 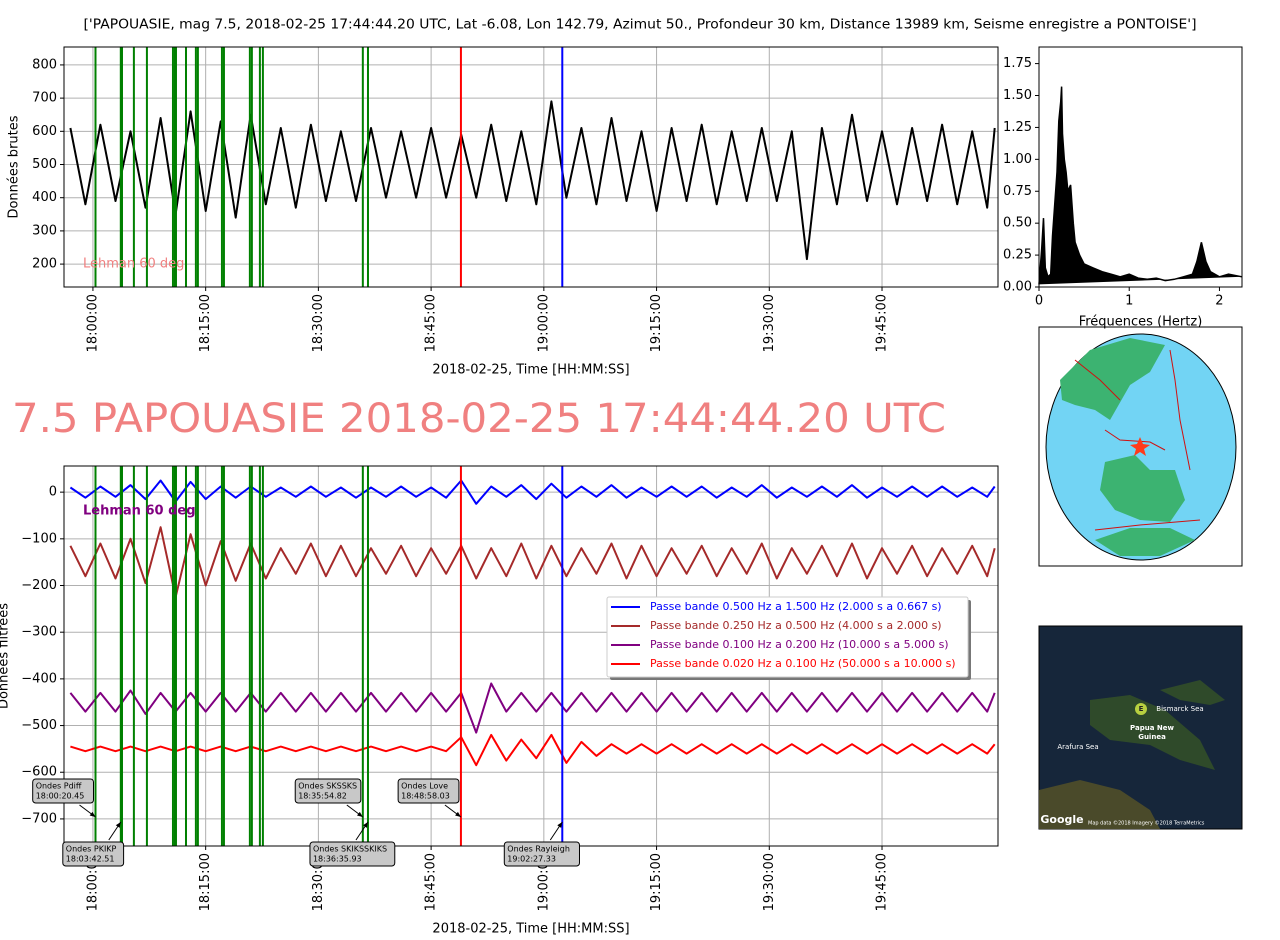 I want to click on y-tick-label: 0, so click(x=53, y=492).